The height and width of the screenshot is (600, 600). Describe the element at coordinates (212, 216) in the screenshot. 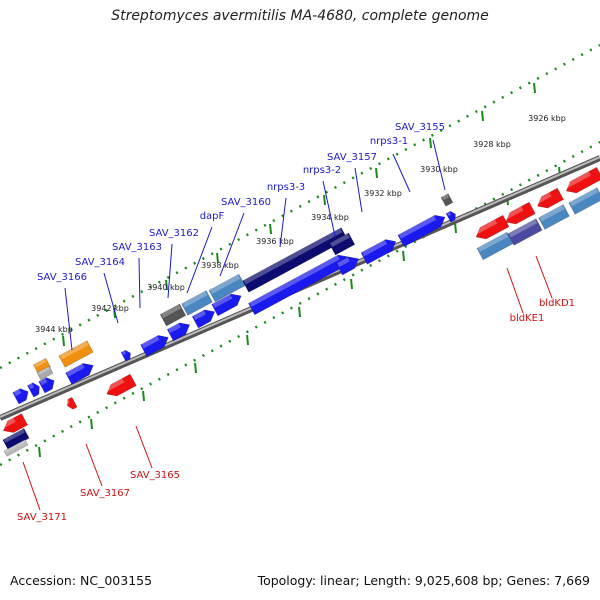

I see `gene-label: dapF` at that location.